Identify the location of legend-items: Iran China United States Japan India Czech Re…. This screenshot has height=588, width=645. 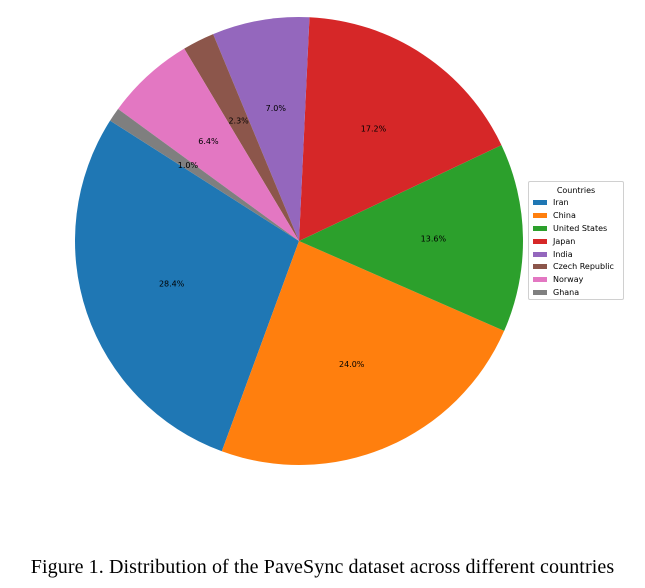
(576, 247).